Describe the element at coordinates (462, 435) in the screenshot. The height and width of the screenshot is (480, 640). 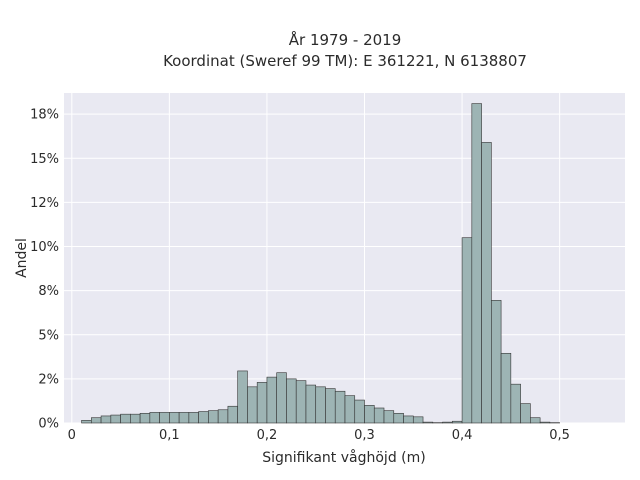
I see `x-tick-label: 0,4` at that location.